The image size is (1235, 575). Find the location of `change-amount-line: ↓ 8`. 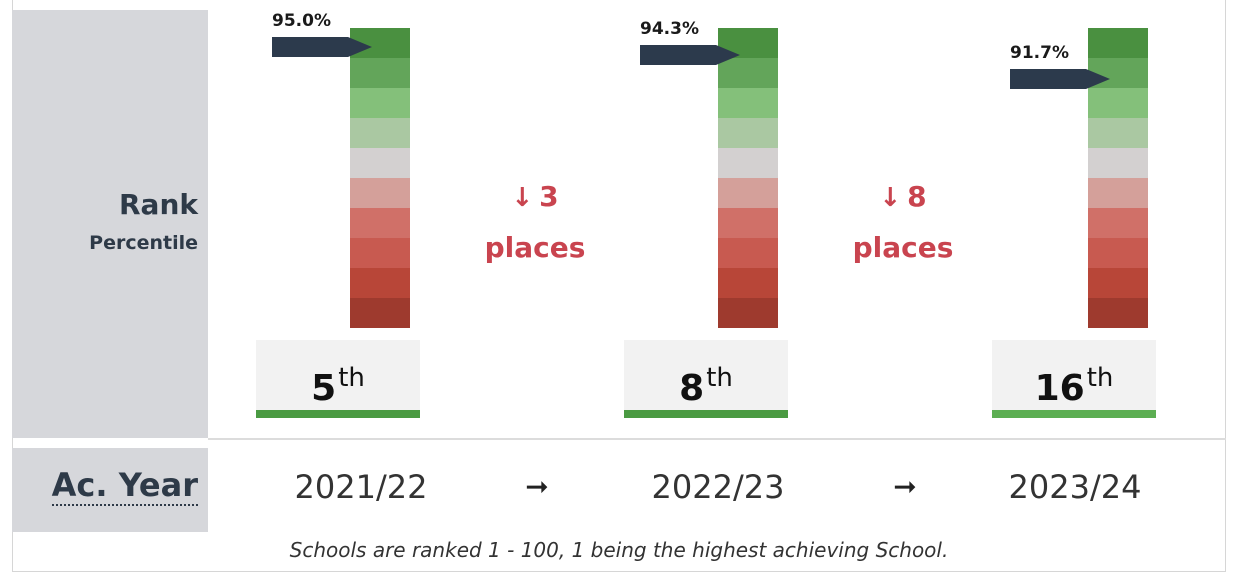

change-amount-line: ↓ 8 is located at coordinates (903, 197).